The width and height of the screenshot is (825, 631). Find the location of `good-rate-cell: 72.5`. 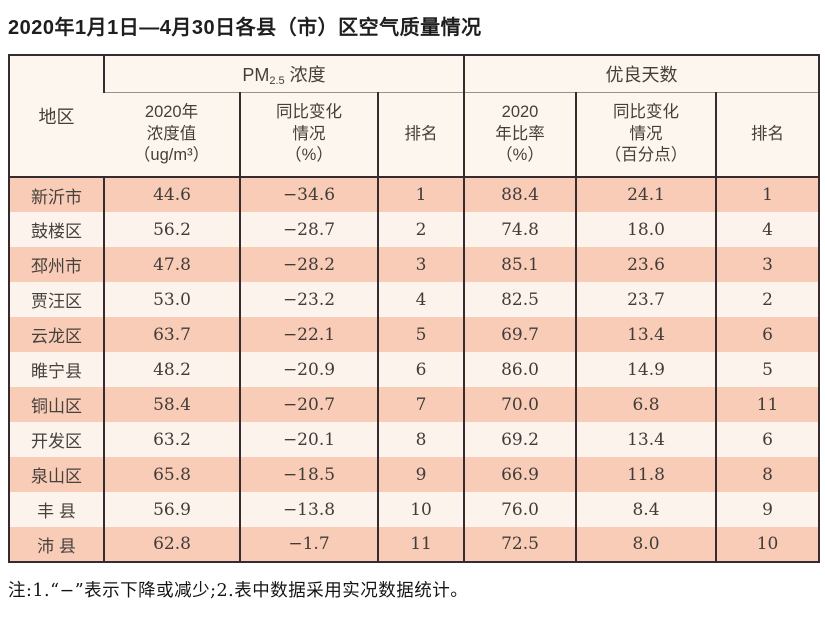

good-rate-cell: 72.5 is located at coordinates (520, 544).